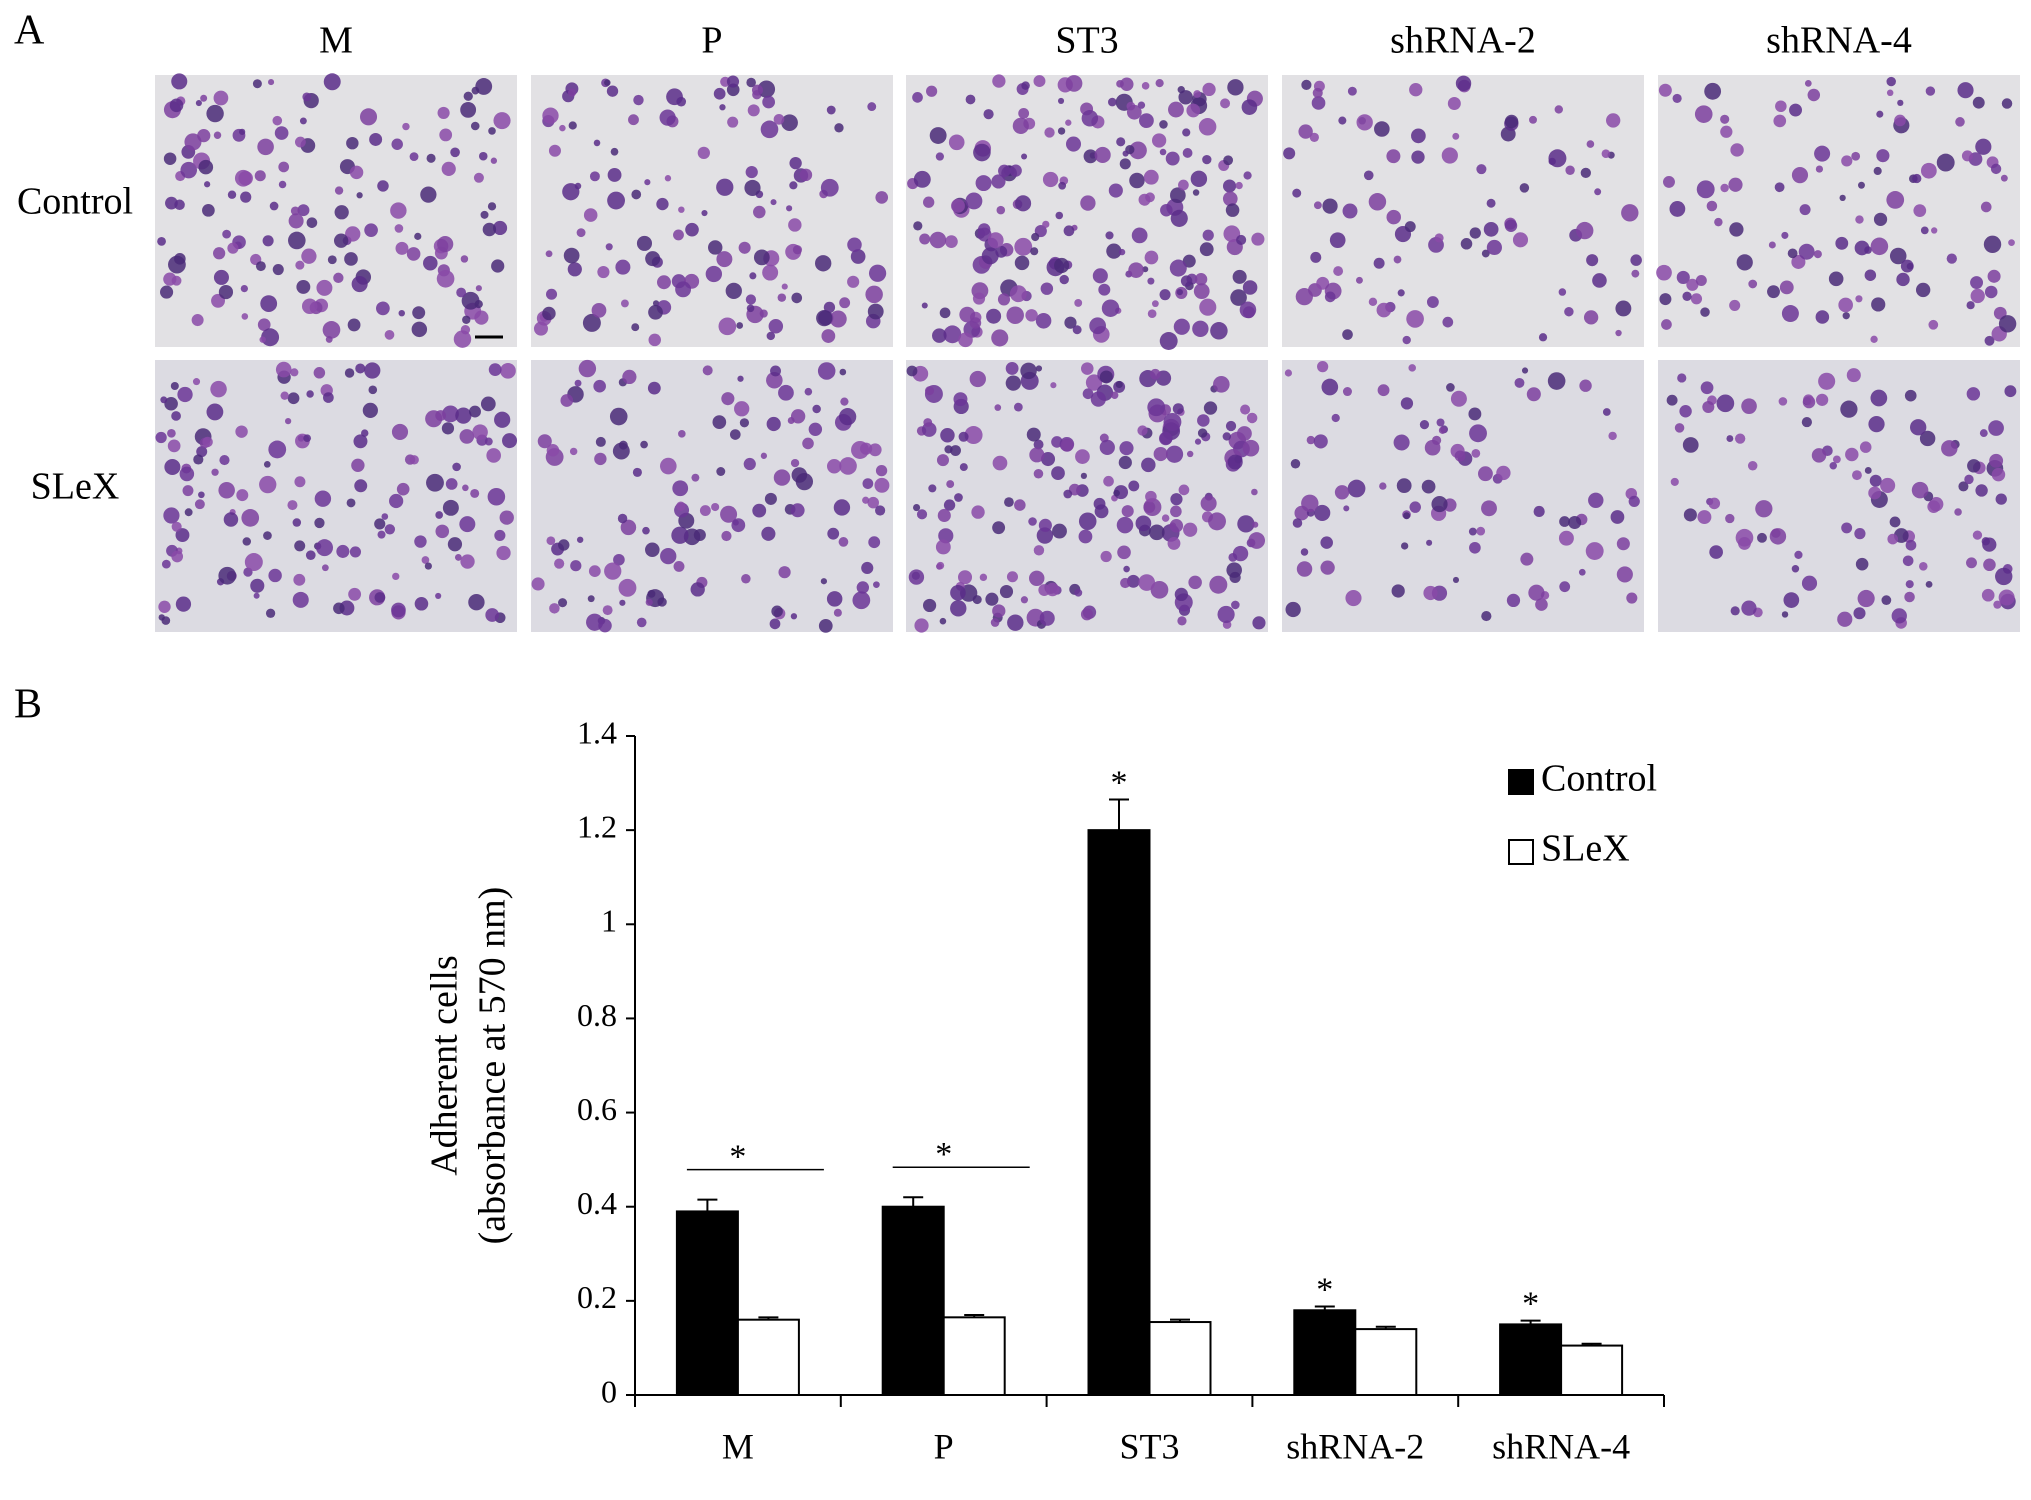 This screenshot has width=2031, height=1500. What do you see at coordinates (1463, 41) in the screenshot?
I see `column-label: shRNA-2` at bounding box center [1463, 41].